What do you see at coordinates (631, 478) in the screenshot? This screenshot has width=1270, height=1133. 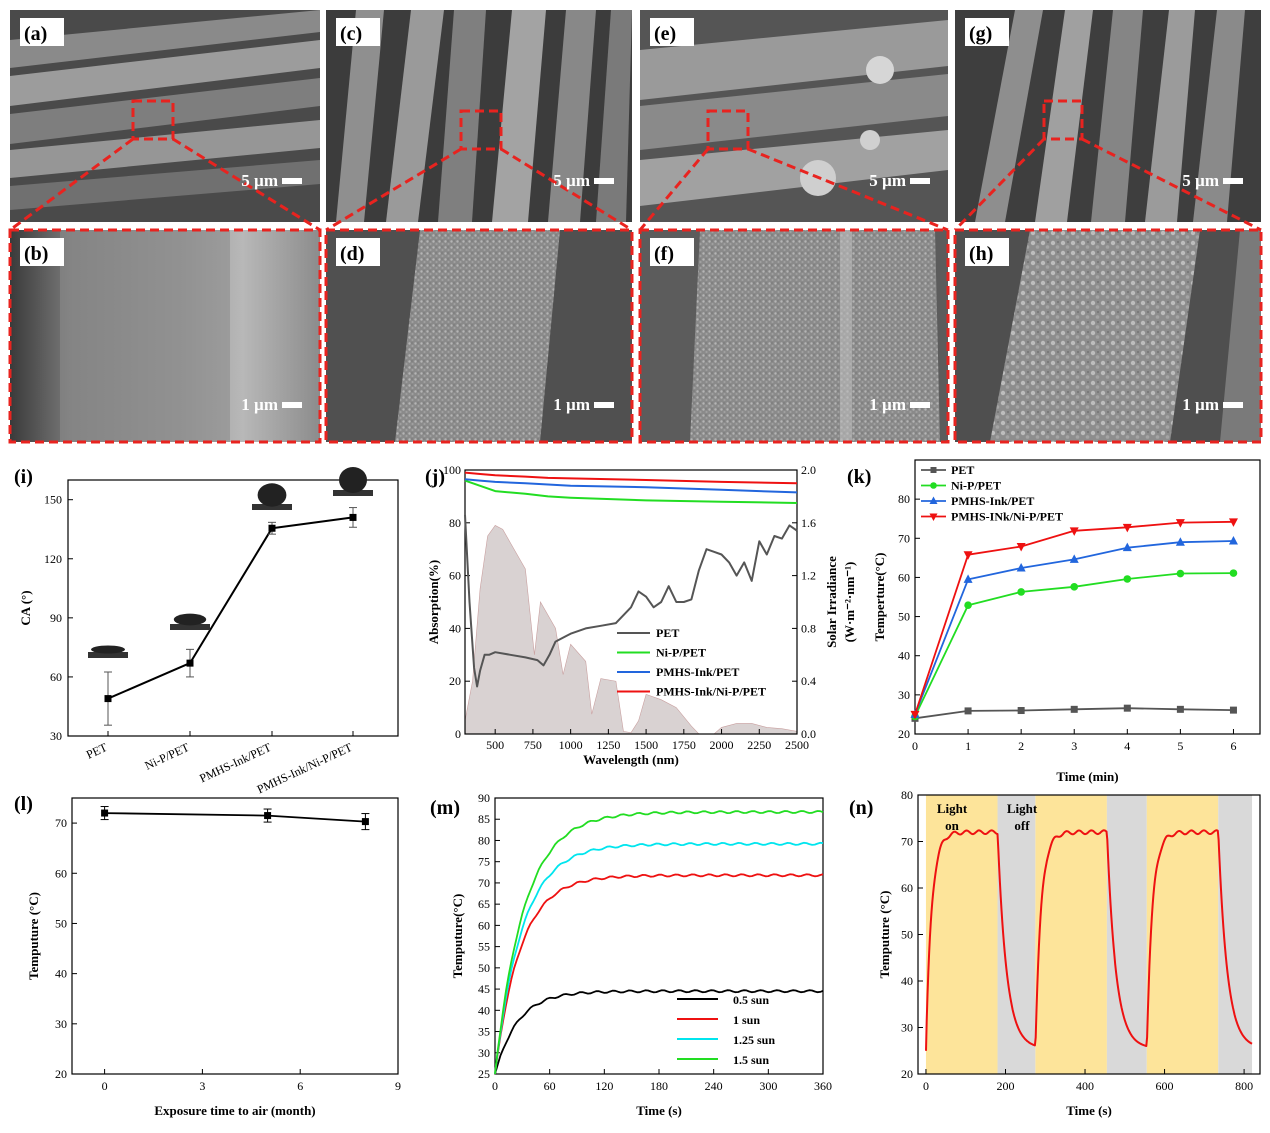 I see `absorption-series-line` at bounding box center [631, 478].